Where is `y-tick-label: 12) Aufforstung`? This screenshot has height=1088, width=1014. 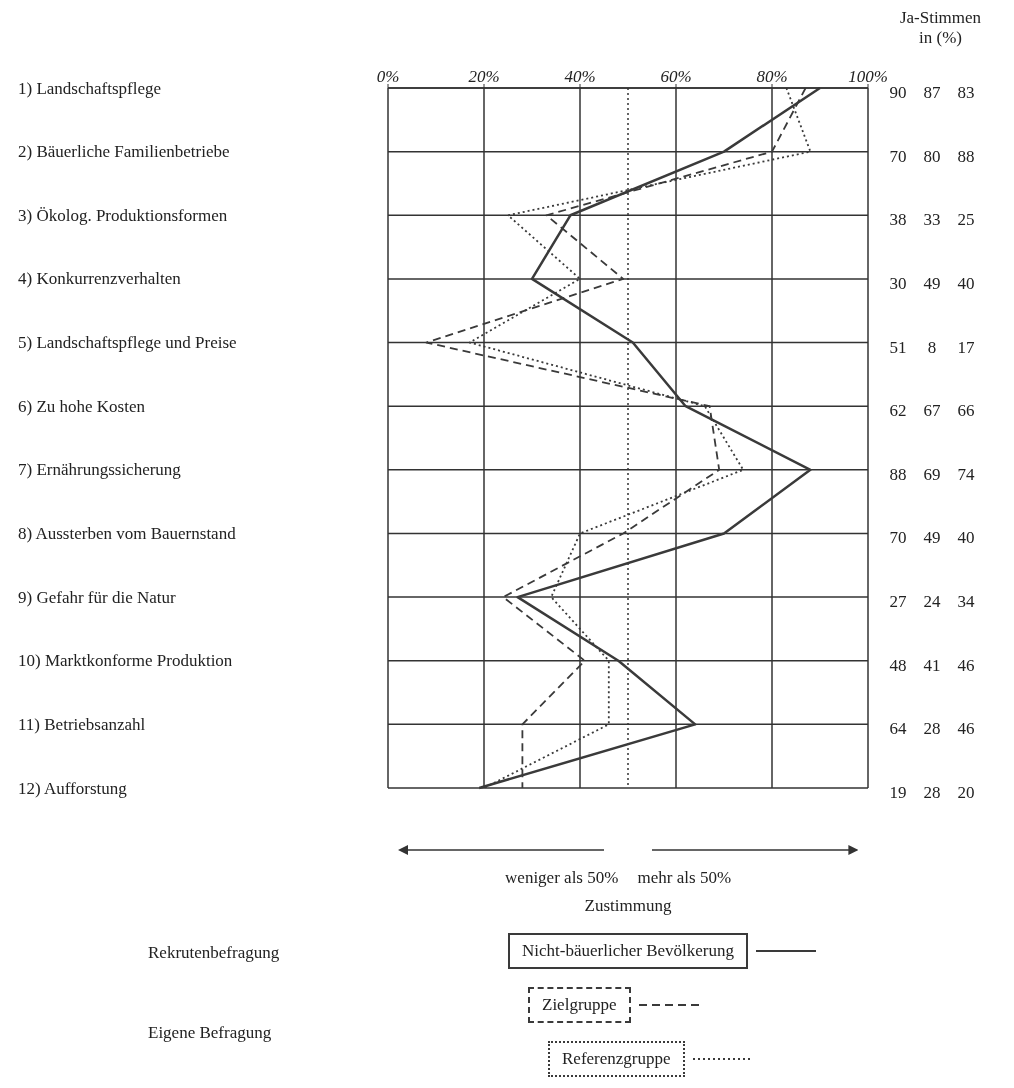 y-tick-label: 12) Aufforstung is located at coordinates (73, 788).